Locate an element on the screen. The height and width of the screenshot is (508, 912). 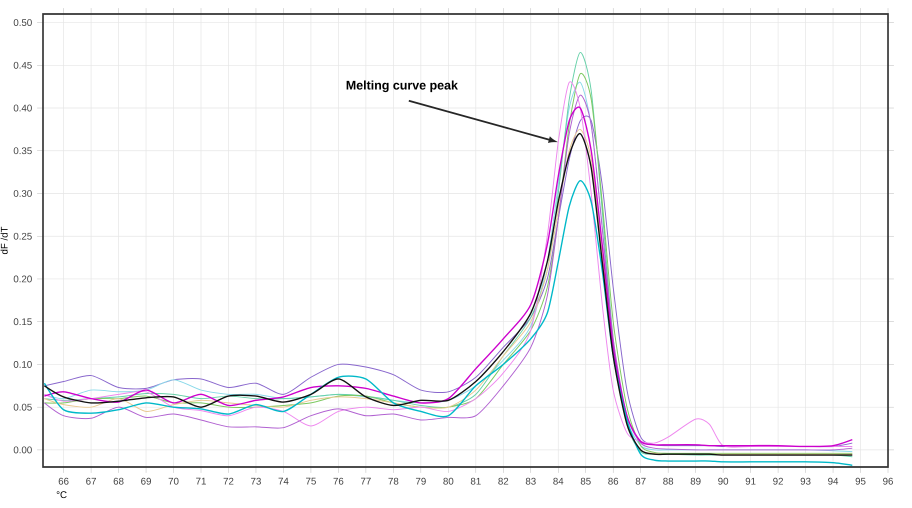
y-tick-label: 0.10 is located at coordinates (23, 364).